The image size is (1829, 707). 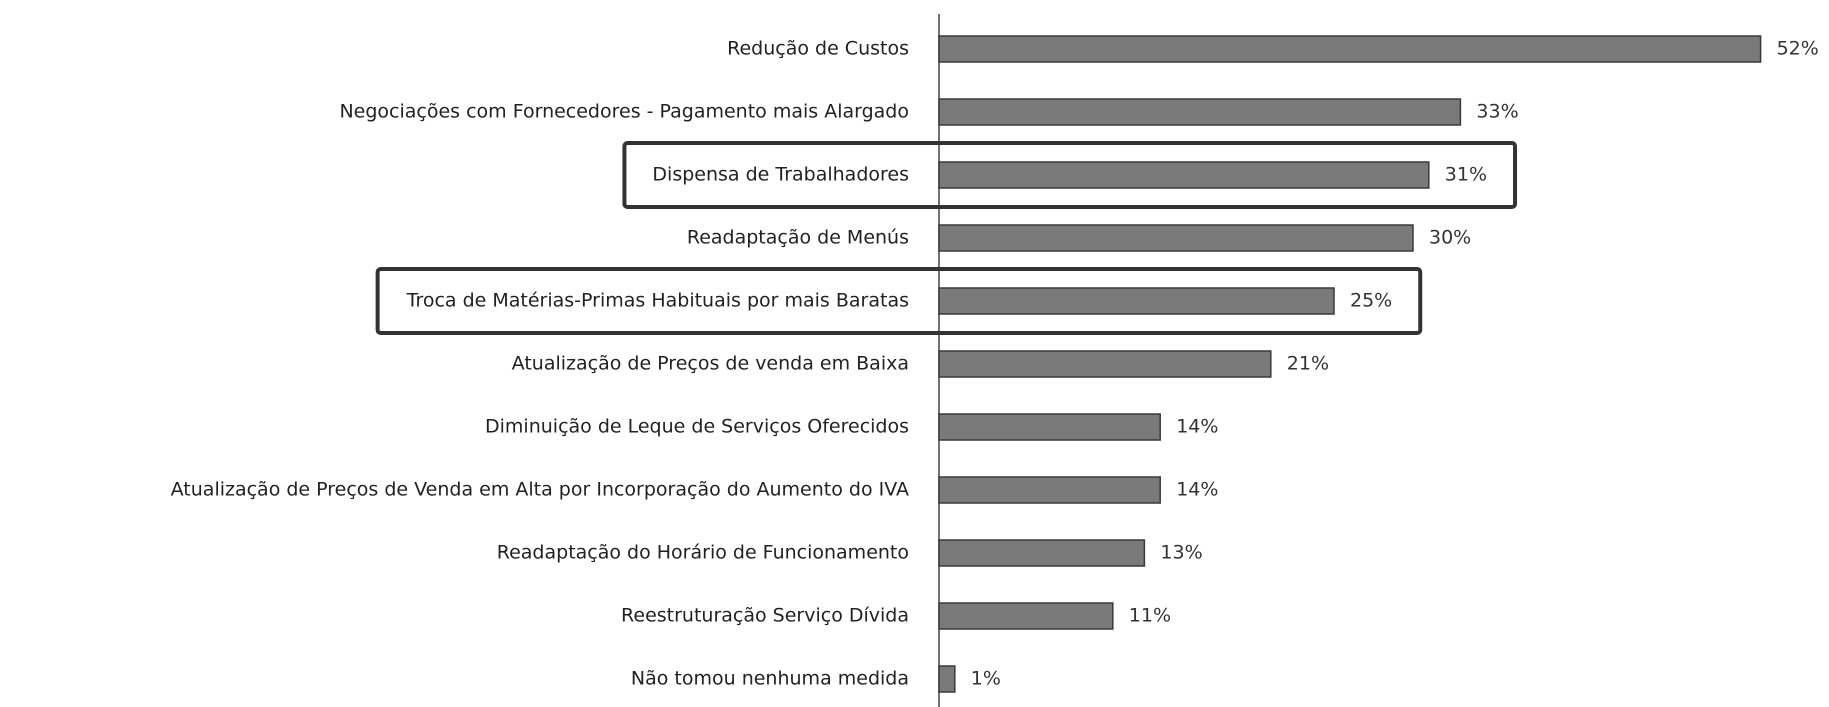 What do you see at coordinates (818, 49) in the screenshot?
I see `category-label: Redução de Custos` at bounding box center [818, 49].